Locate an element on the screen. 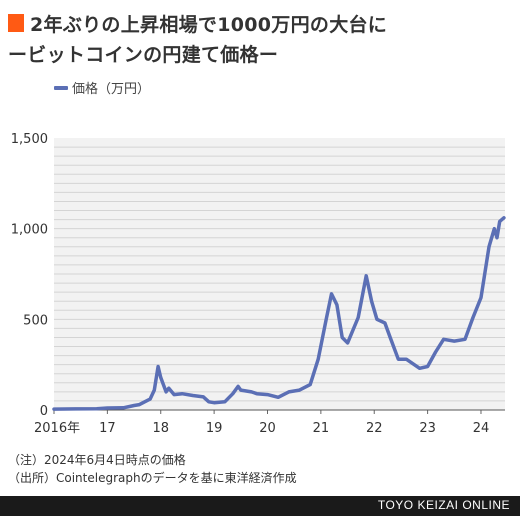 The width and height of the screenshot is (520, 516). x-tick-label: 21 is located at coordinates (321, 428).